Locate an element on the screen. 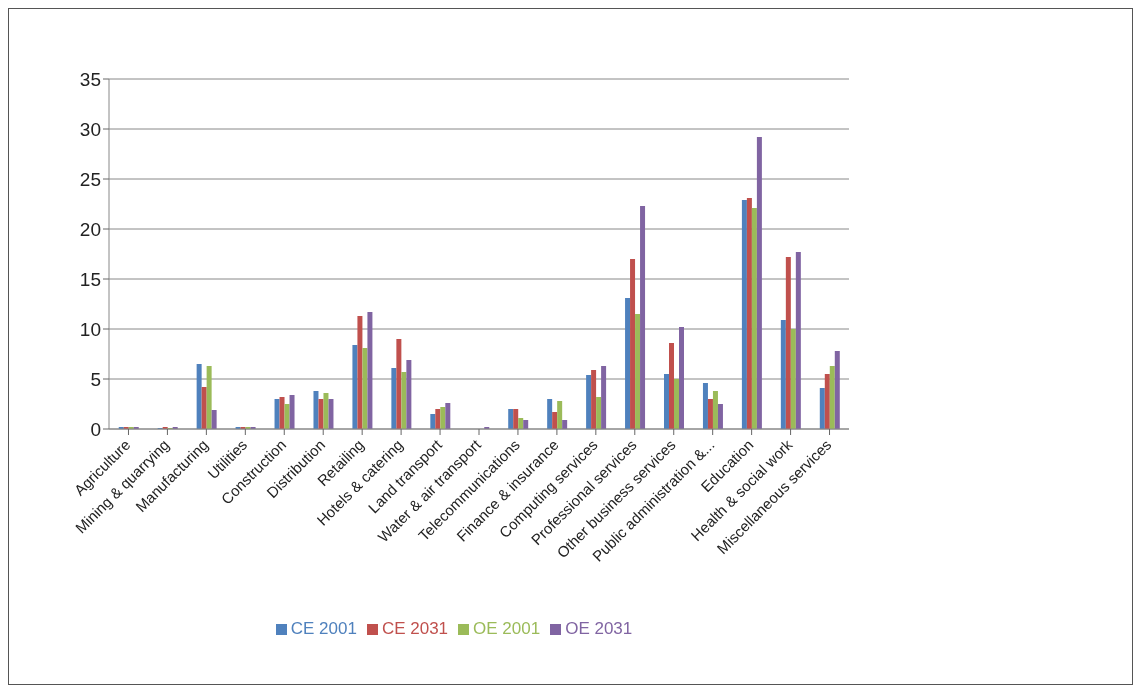 This screenshot has height=693, width=1141. y-tick-label: 30 is located at coordinates (90, 129).